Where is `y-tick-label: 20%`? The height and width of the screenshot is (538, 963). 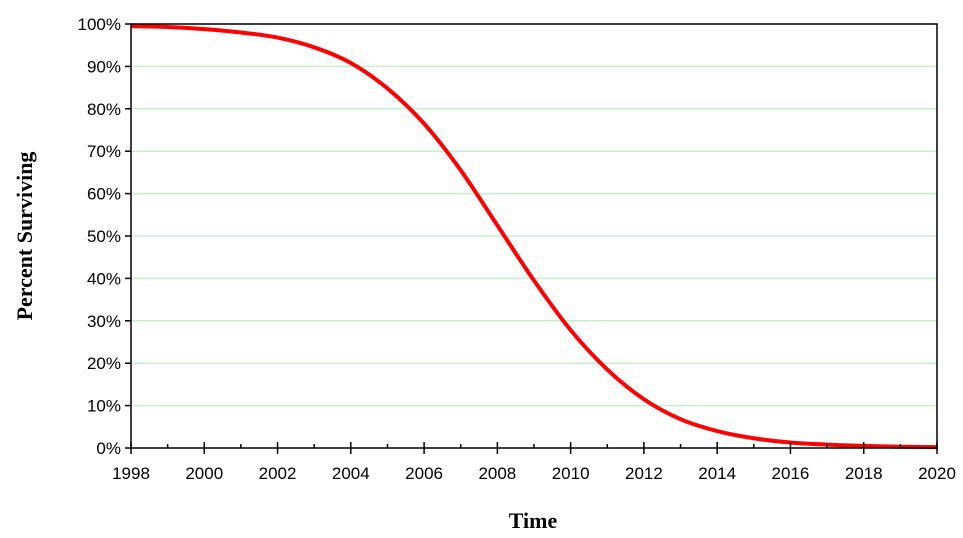
y-tick-label: 20% is located at coordinates (104, 363).